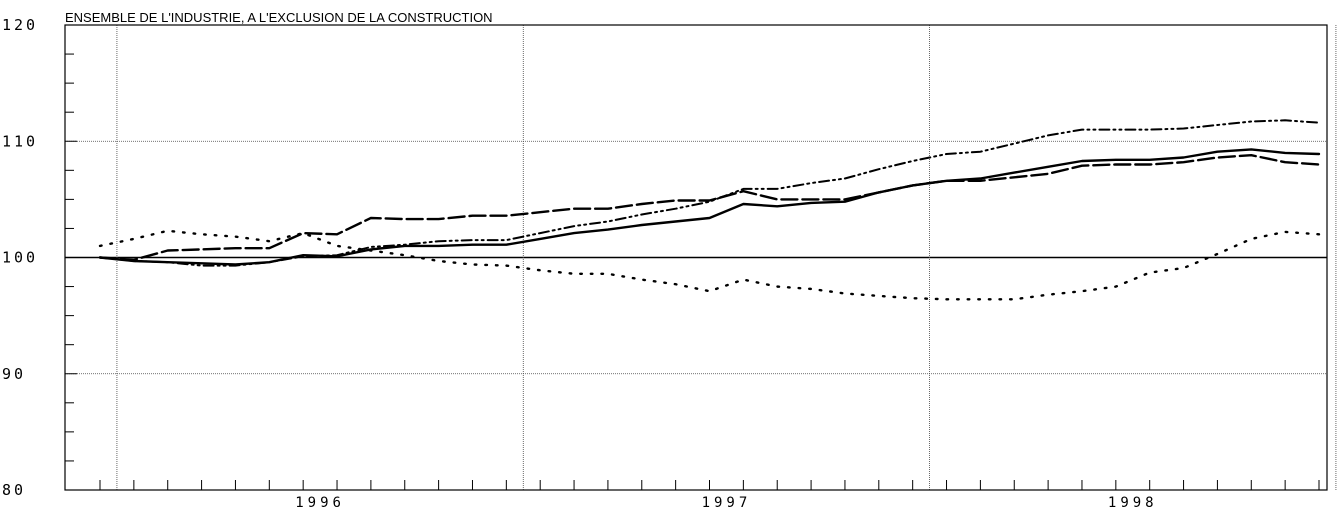  What do you see at coordinates (727, 503) in the screenshot?
I see `x-tick-label: 1997` at bounding box center [727, 503].